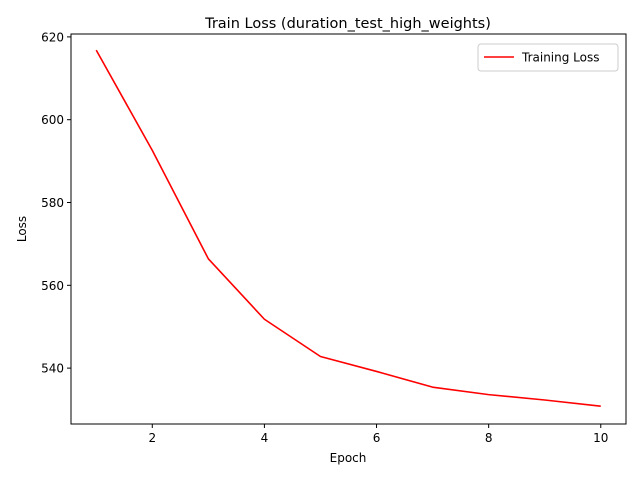 The image size is (640, 480). Describe the element at coordinates (377, 438) in the screenshot. I see `x-tick-label: 6` at that location.